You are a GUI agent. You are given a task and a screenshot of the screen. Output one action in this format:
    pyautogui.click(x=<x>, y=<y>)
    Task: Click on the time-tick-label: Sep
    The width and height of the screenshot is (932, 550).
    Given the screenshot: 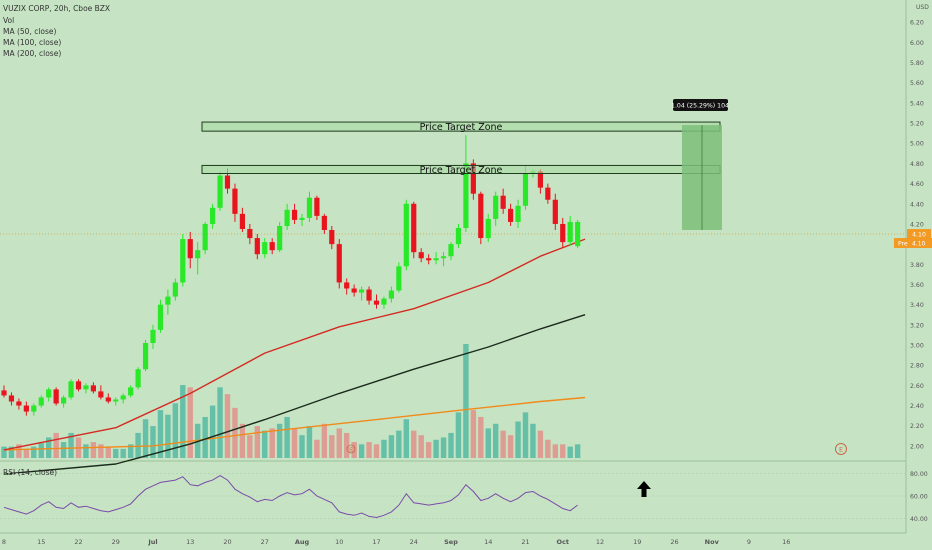 What is the action you would take?
    pyautogui.click(x=451, y=542)
    